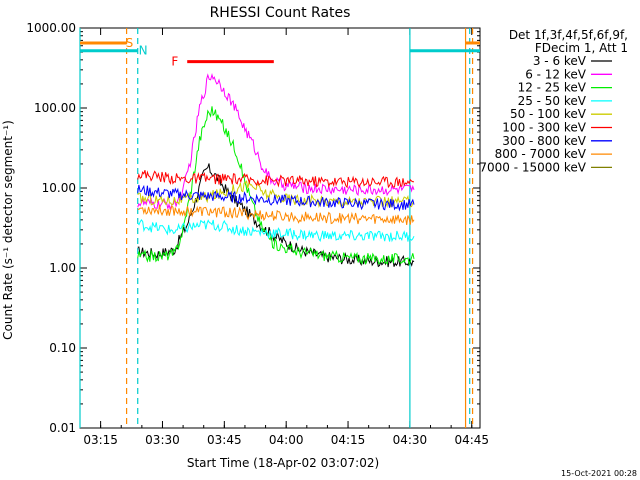  I want to click on x-tick-label: 04:30, so click(410, 440).